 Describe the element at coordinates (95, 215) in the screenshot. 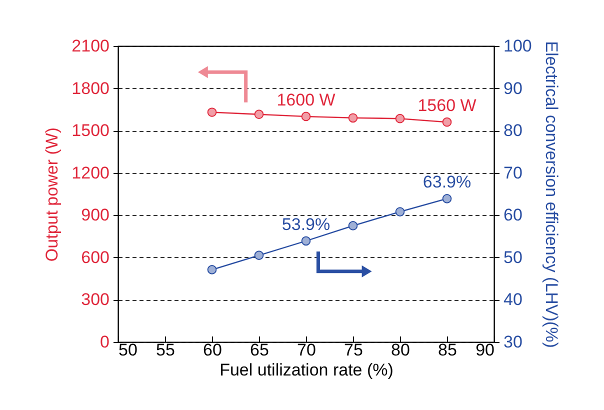

I see `y-tick-label: 900` at that location.